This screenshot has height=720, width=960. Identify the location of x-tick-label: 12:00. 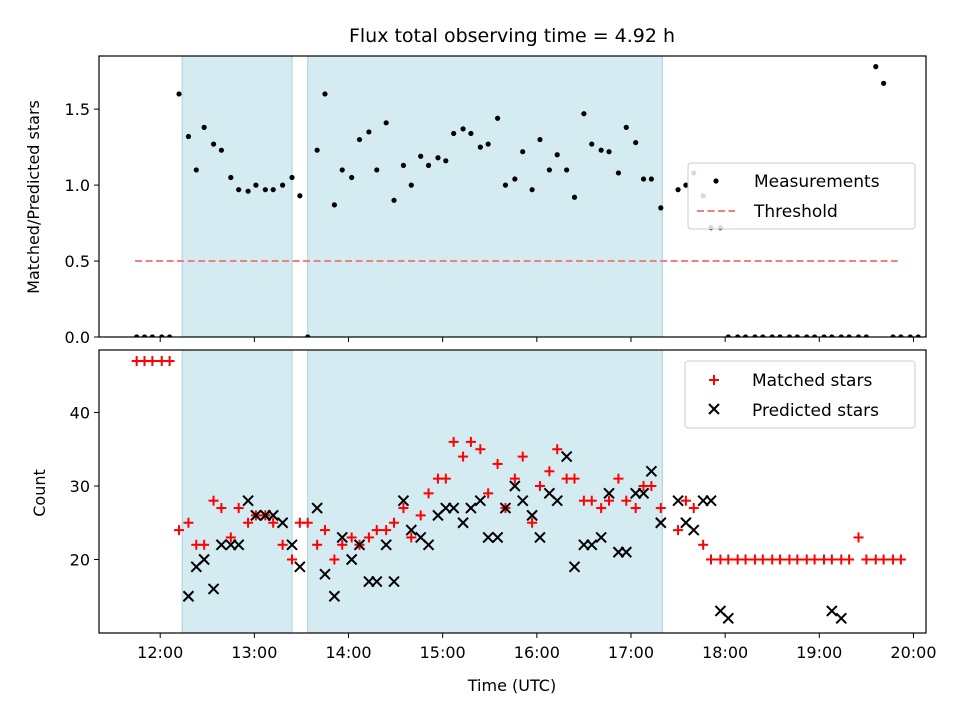
(160, 652).